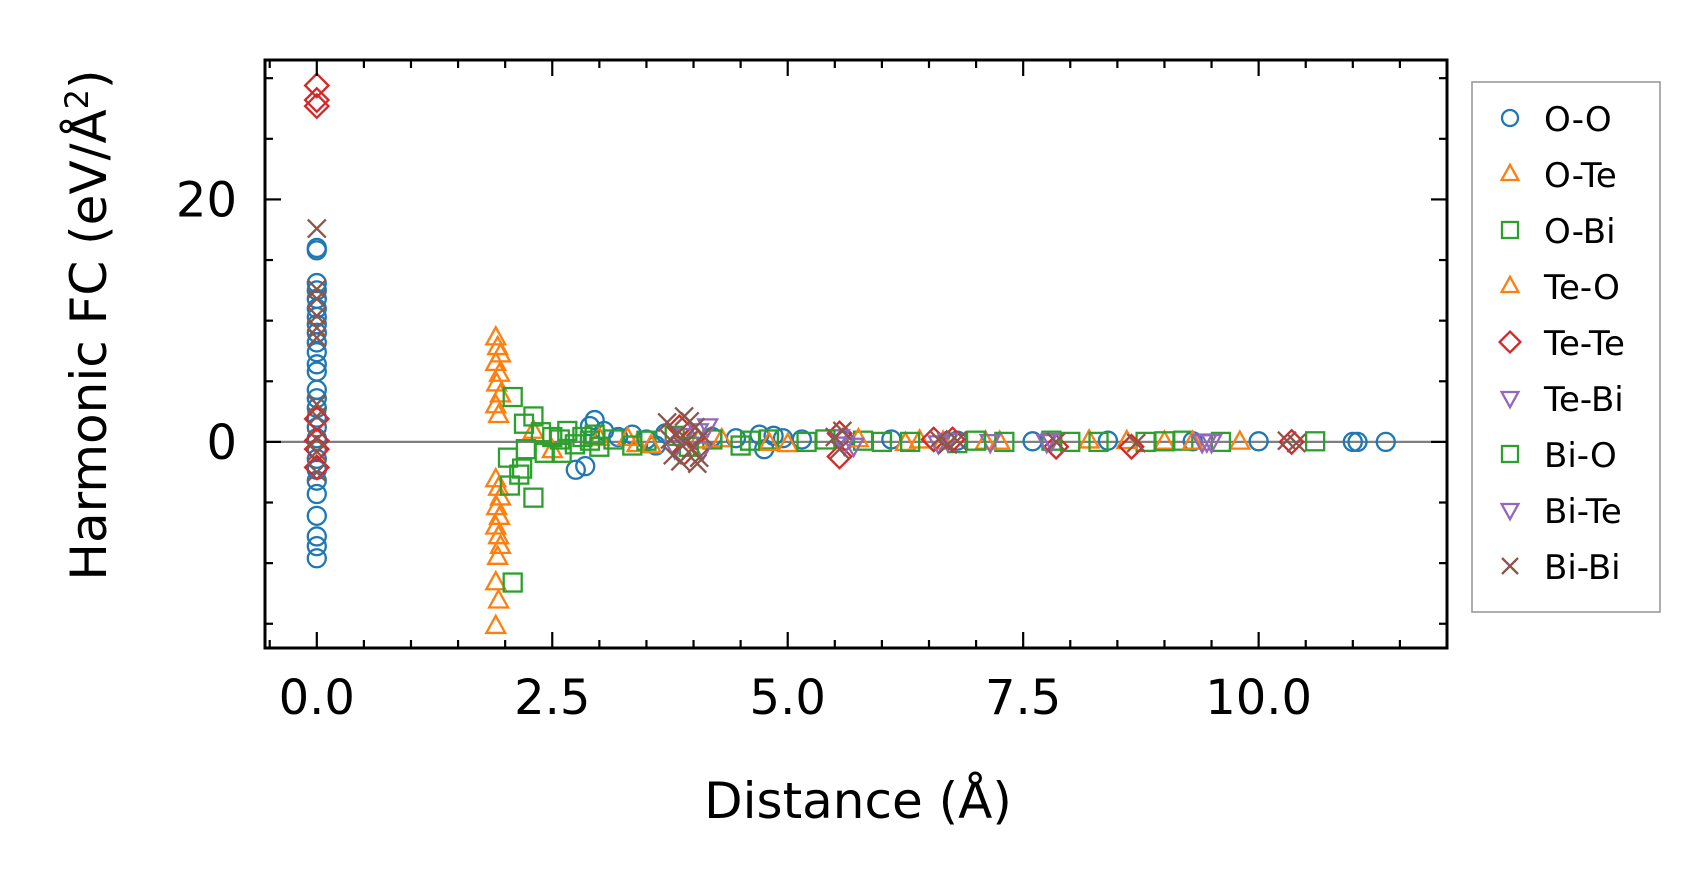 The image size is (1696, 883). I want to click on legend-label-te-o: Te-O, so click(1581, 288).